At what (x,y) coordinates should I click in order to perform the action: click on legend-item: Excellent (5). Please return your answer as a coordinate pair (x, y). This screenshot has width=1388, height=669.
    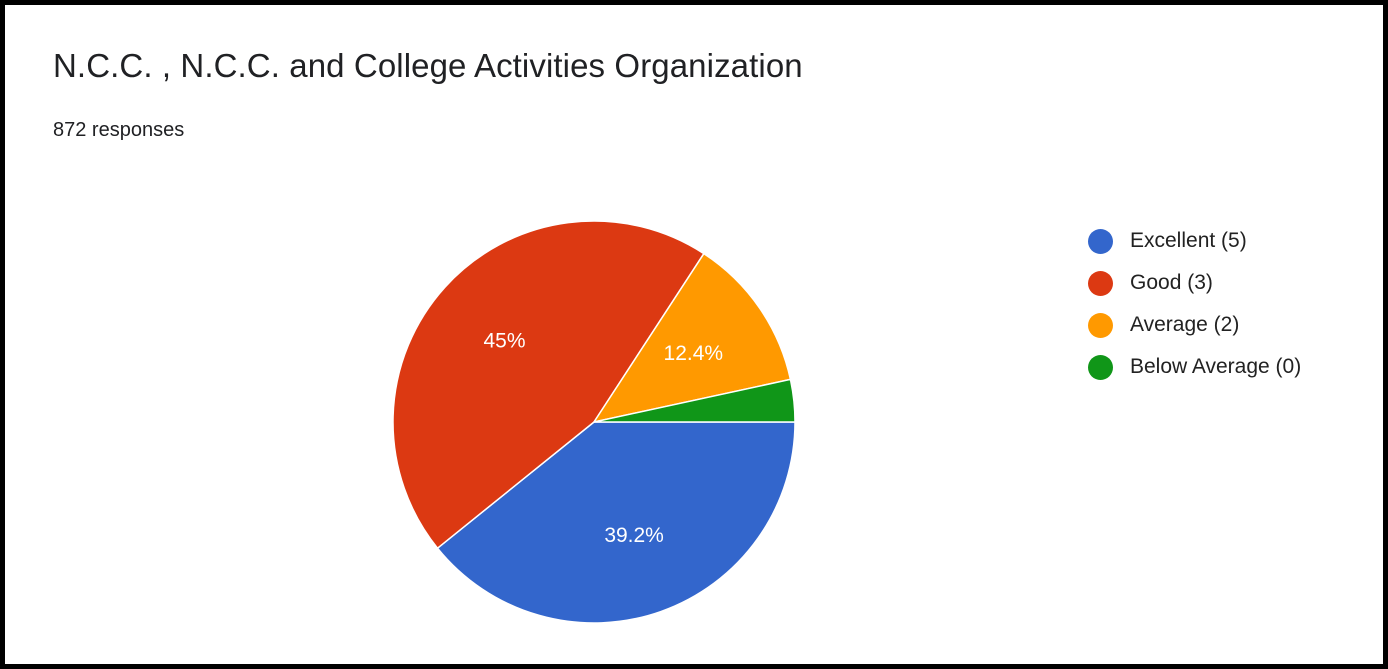
    Looking at the image, I should click on (1194, 241).